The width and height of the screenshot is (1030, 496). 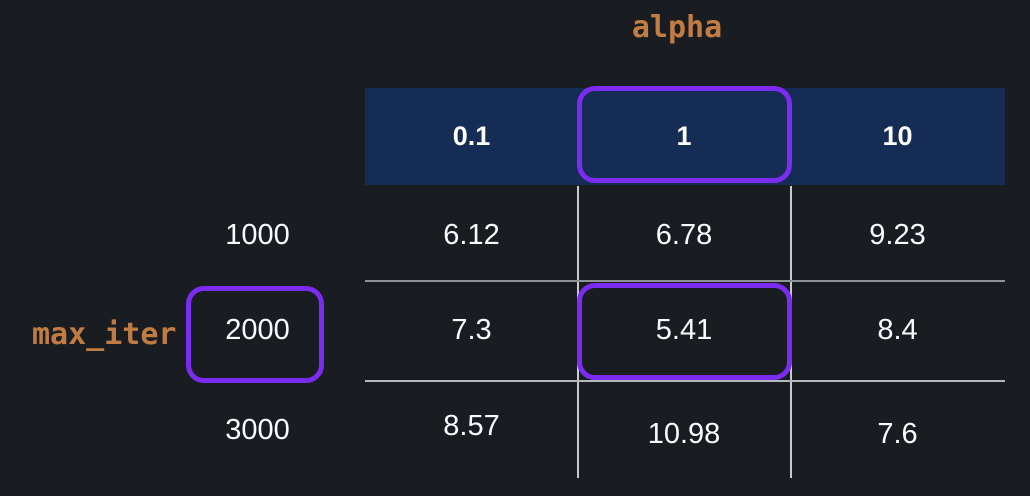 I want to click on table-cell-3000-10: 7.6, so click(x=897, y=434).